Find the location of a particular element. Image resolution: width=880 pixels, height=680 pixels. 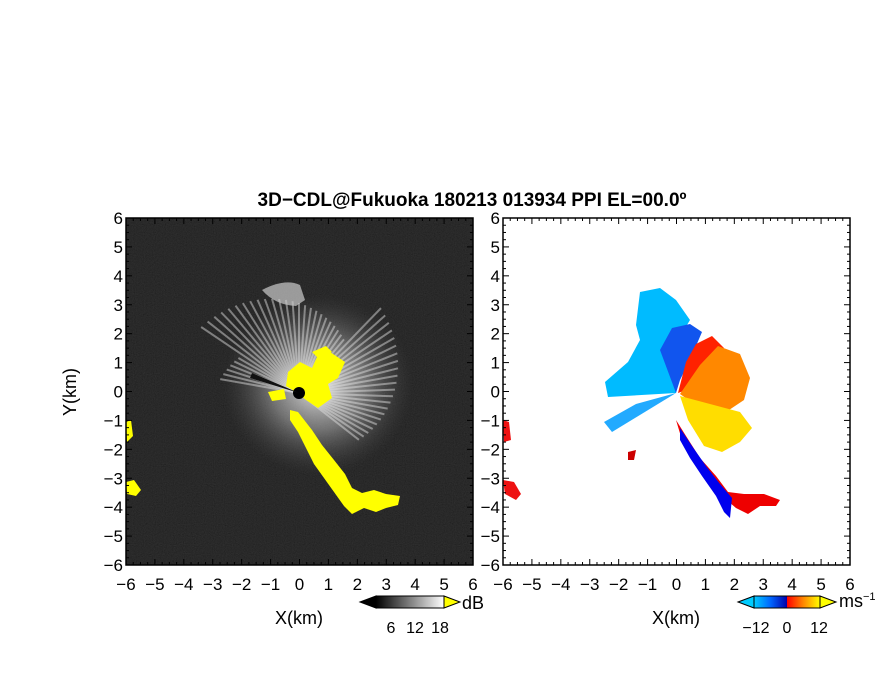

velocity-echo is located at coordinates (641, 403).